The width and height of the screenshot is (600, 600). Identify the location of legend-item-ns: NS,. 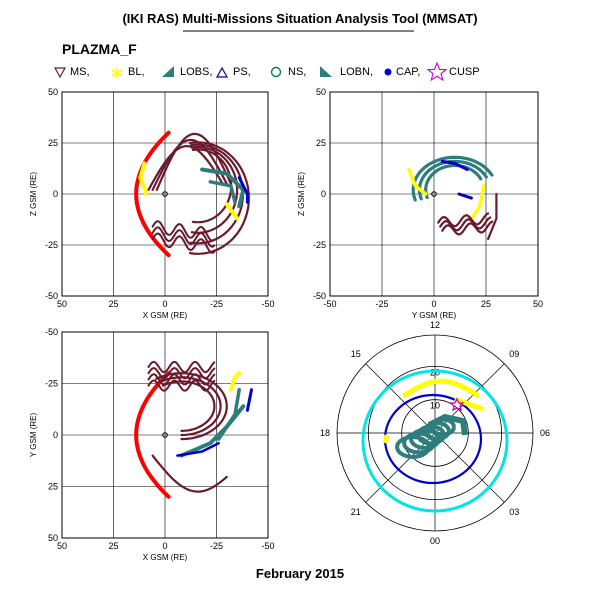
(288, 72).